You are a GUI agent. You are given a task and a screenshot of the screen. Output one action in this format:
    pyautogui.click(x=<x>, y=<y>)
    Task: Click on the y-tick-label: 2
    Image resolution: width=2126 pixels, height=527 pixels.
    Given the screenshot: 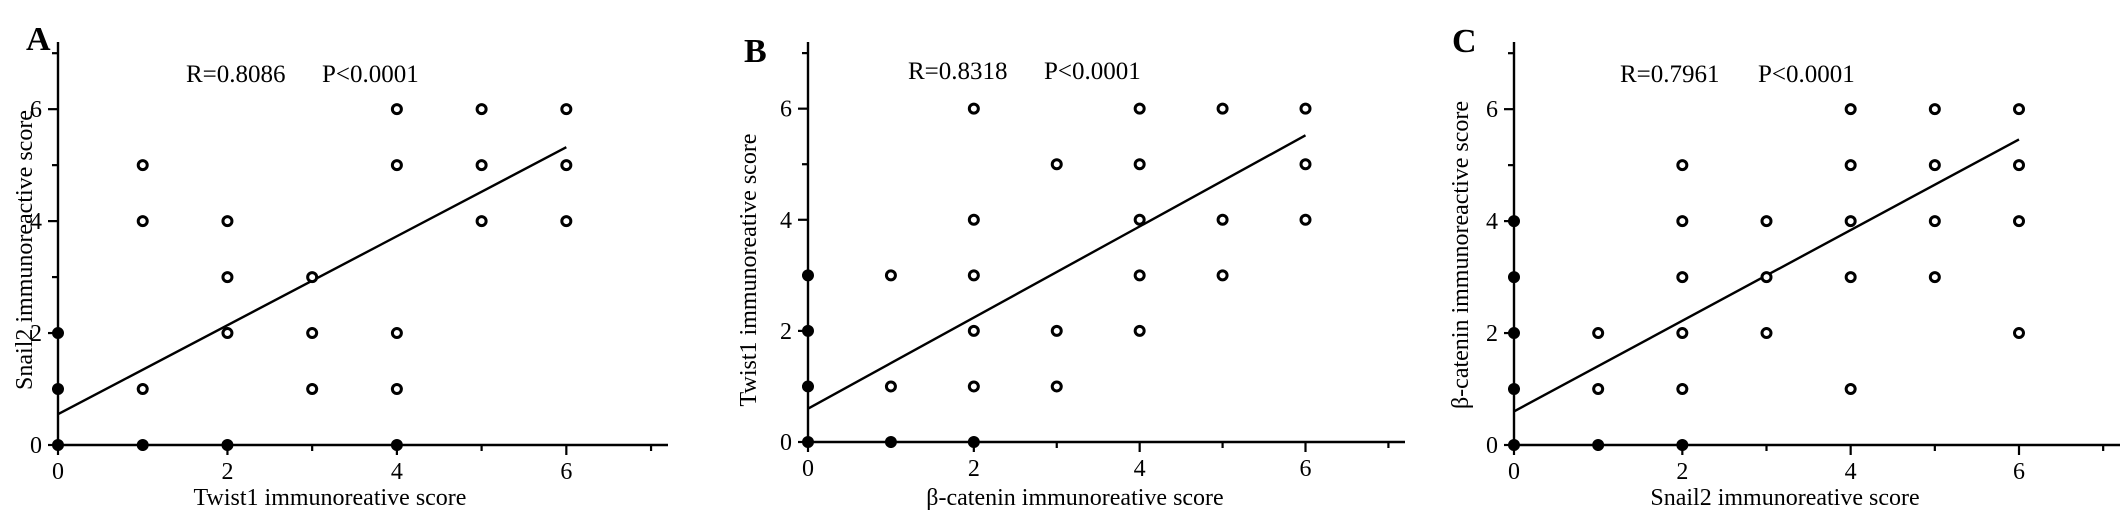 What is the action you would take?
    pyautogui.click(x=36, y=334)
    